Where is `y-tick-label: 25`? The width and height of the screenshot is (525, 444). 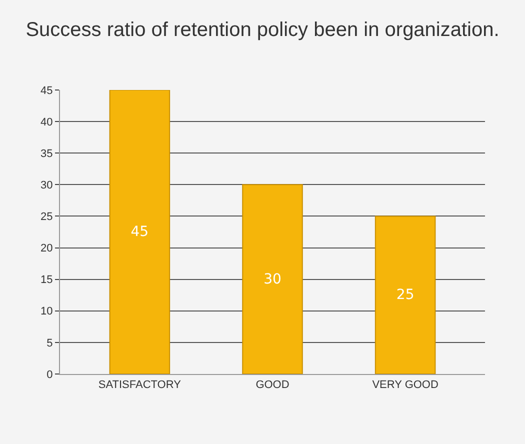
y-tick-label: 25 is located at coordinates (46, 217).